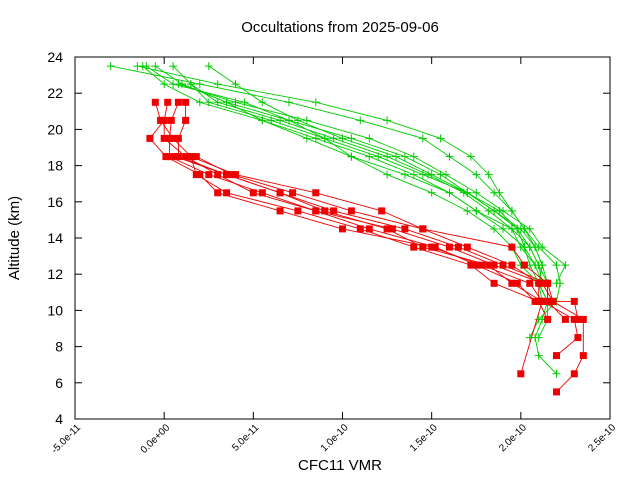  I want to click on x-tick-label: 1.0e-10, so click(335, 438).